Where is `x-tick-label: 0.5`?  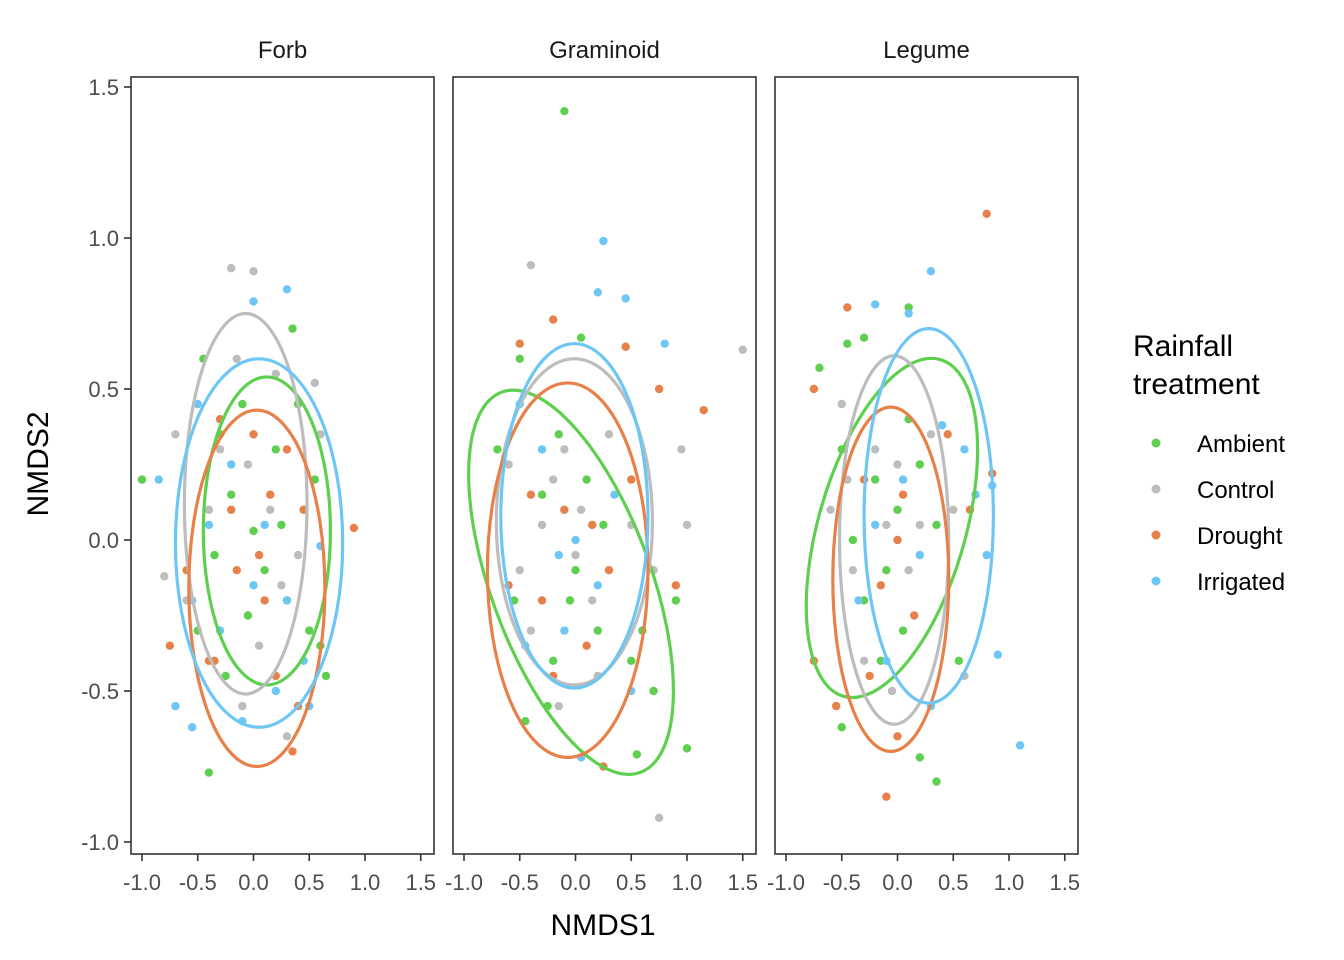 x-tick-label: 0.5 is located at coordinates (309, 882).